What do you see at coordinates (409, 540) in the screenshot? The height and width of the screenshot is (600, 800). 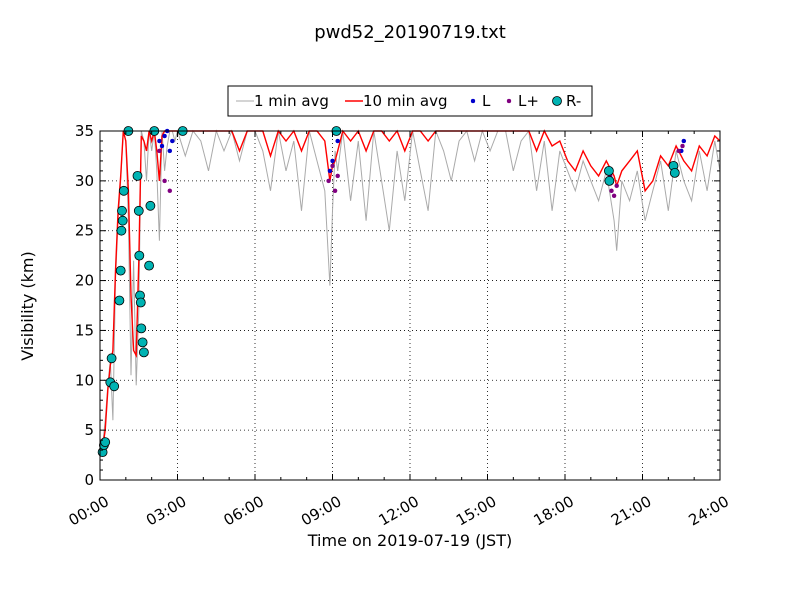 I see `x-axis-label: Time on 2019-07-19 (JST)` at bounding box center [409, 540].